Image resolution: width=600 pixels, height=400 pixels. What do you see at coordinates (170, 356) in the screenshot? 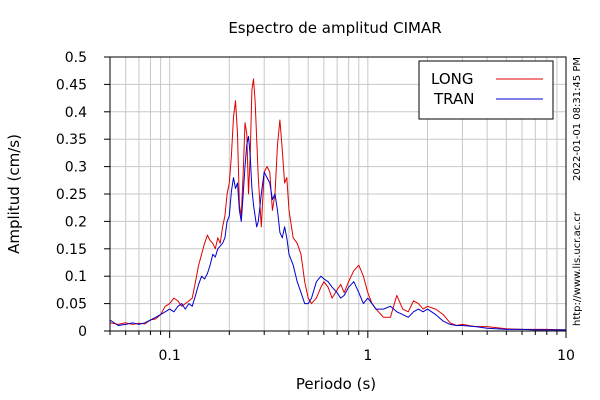
I see `x-tick-label: 0.1` at bounding box center [170, 356].